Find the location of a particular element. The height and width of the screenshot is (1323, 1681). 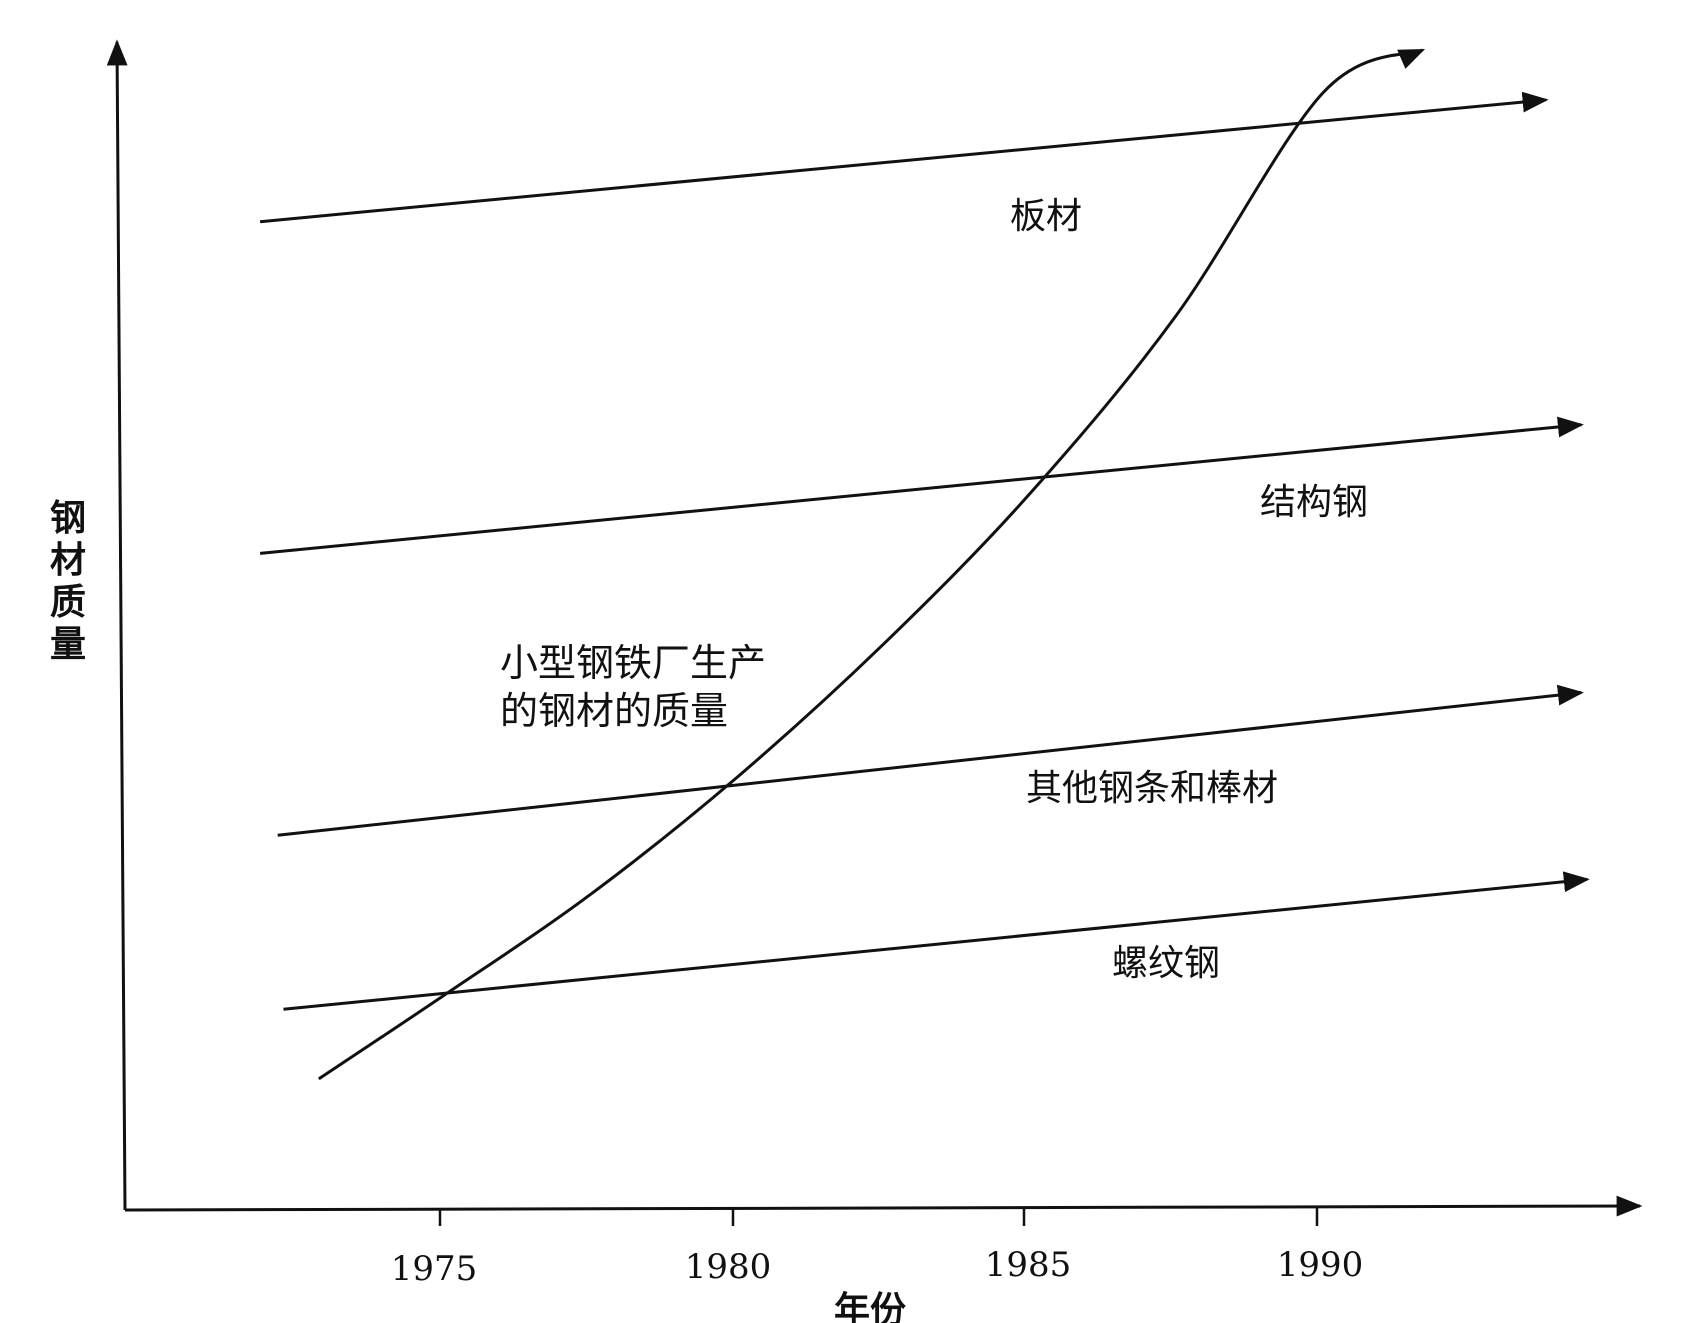

x-tick-label: 1985 is located at coordinates (1028, 1265).